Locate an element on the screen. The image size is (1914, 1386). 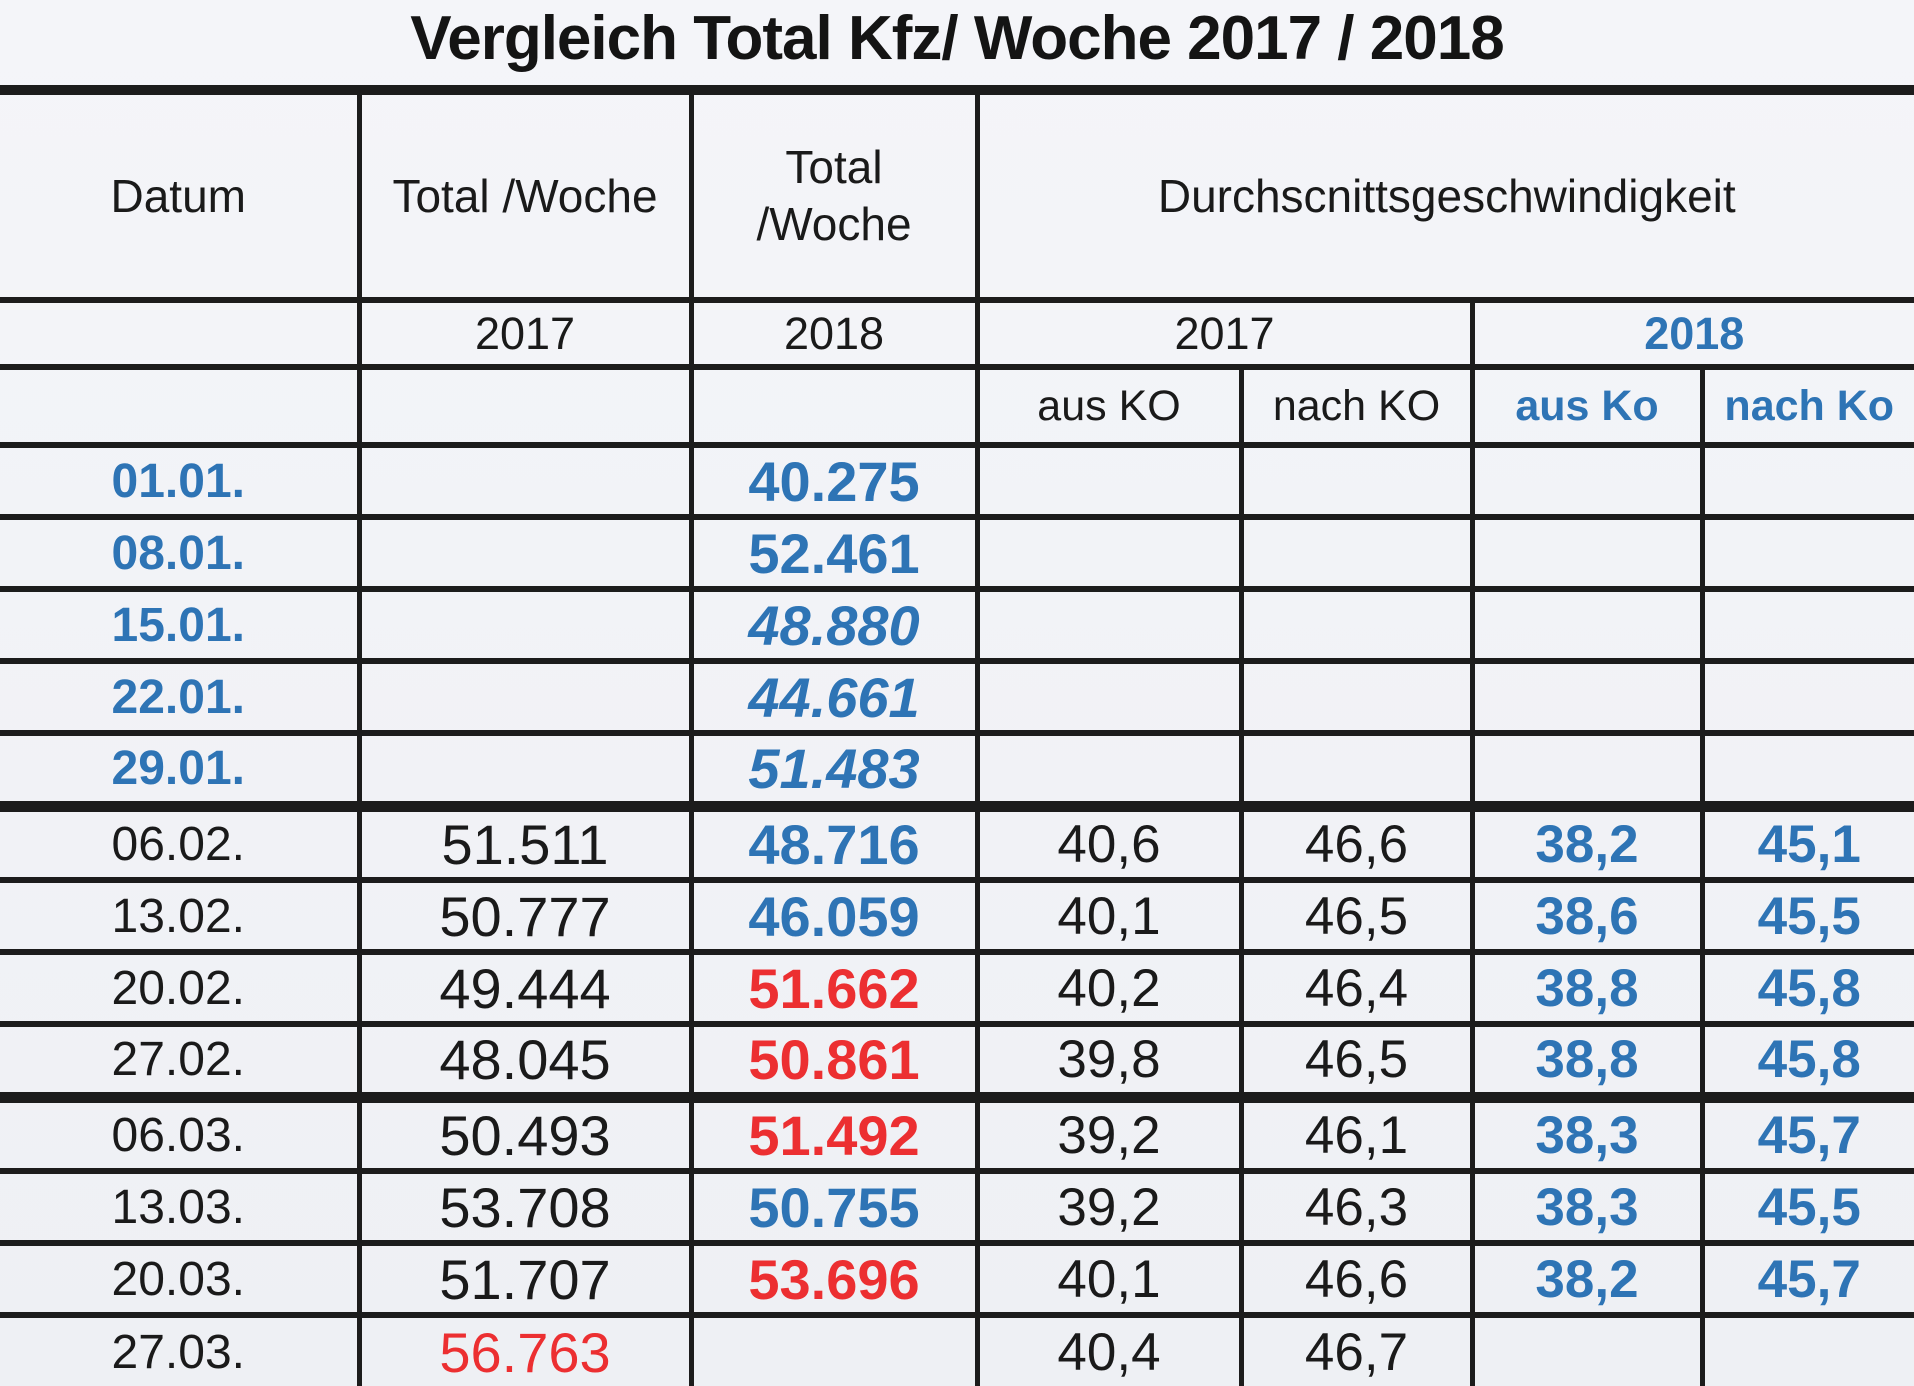
cell-speed-2018-nach-ko: 45,5 is located at coordinates (1808, 1208).